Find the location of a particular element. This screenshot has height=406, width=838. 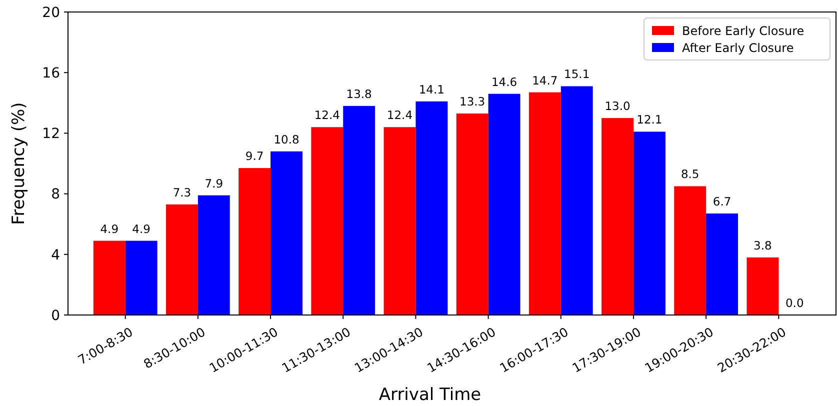

data-label: 13.8 is located at coordinates (359, 93).